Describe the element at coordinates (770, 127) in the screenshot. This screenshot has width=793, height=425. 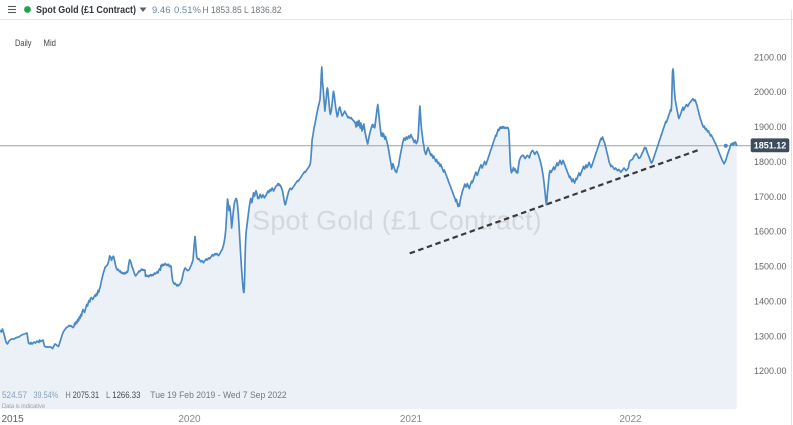
I see `svg-text: 1900.00` at that location.